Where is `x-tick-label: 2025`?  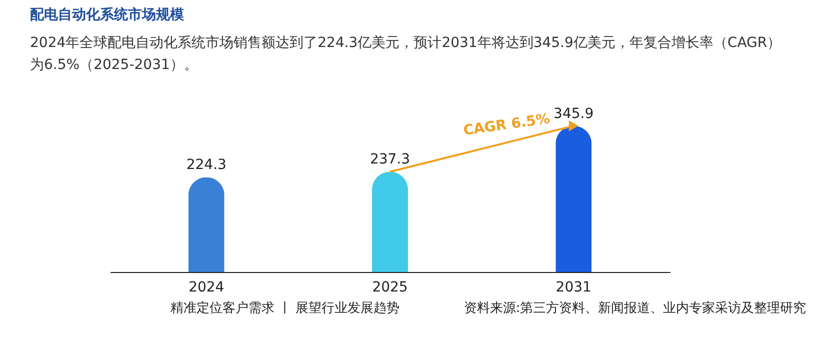 x-tick-label: 2025 is located at coordinates (390, 288).